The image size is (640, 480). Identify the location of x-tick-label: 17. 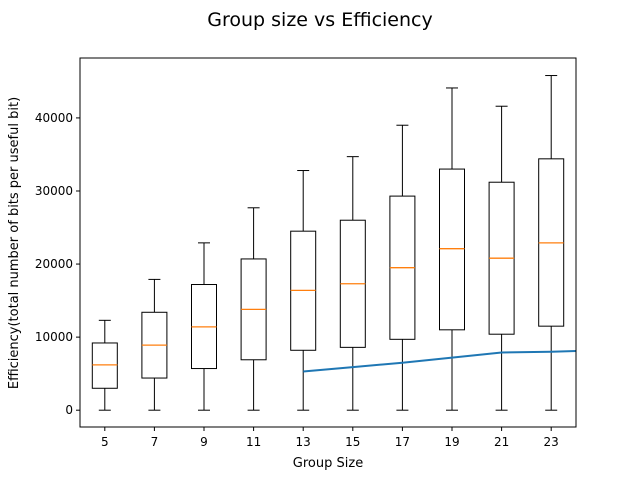
(402, 442).